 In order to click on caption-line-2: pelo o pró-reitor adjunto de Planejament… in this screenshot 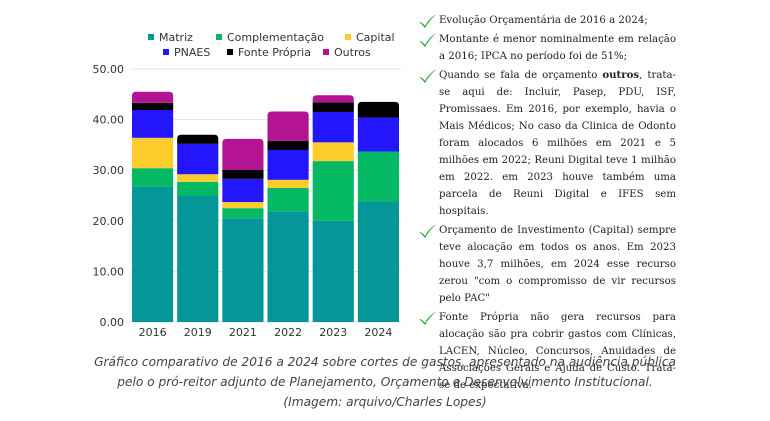, I will do `click(385, 382)`.